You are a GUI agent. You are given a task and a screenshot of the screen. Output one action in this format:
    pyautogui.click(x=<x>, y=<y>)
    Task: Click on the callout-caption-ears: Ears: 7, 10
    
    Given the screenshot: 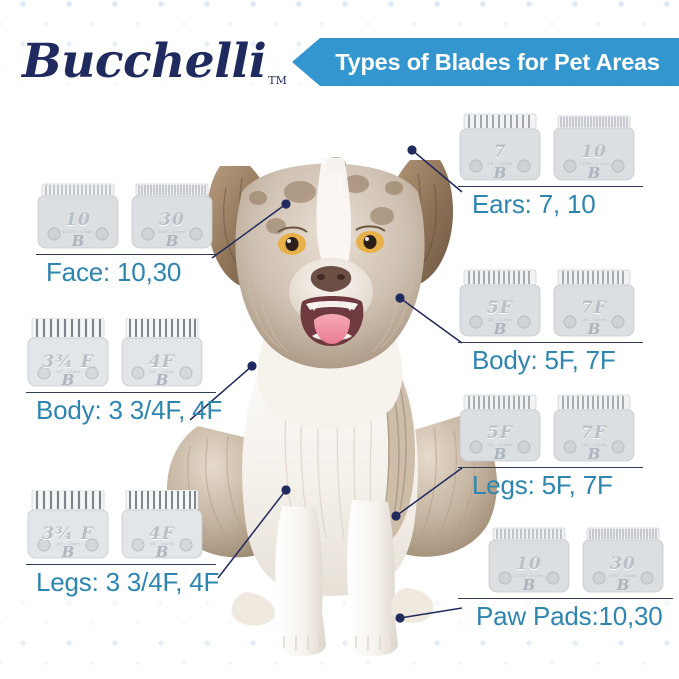 What is the action you would take?
    pyautogui.click(x=534, y=204)
    